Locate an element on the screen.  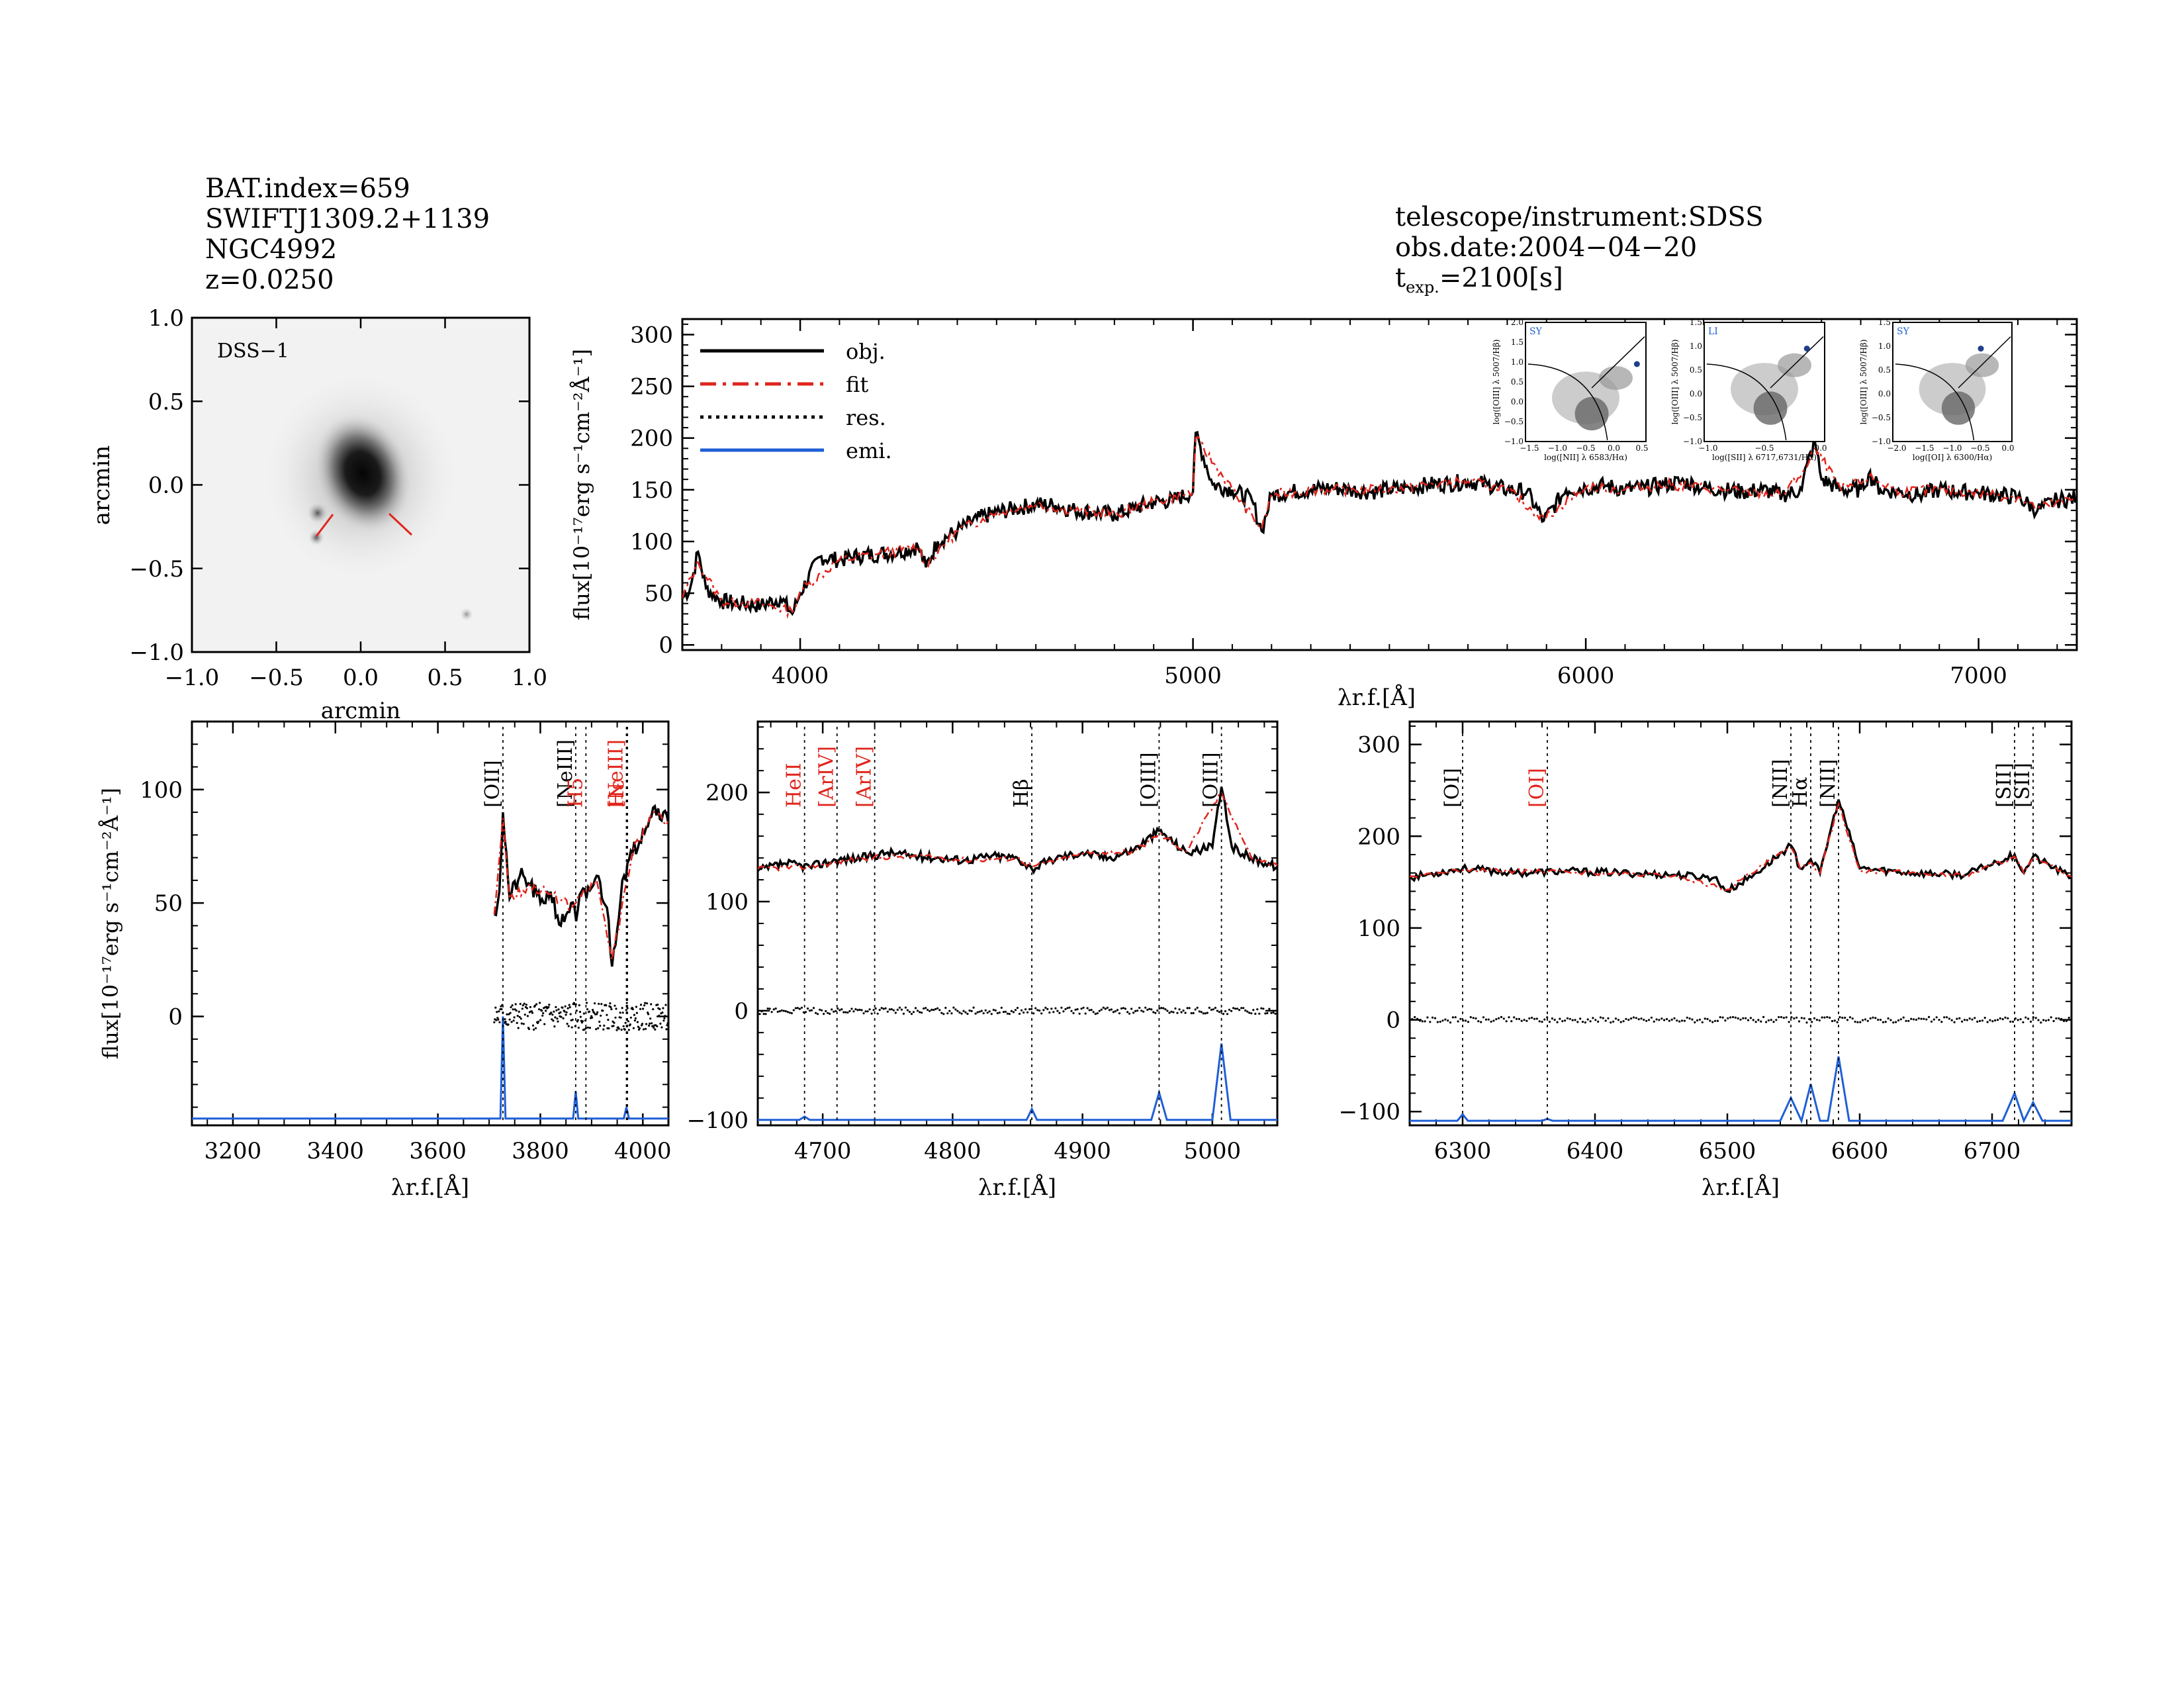
inset-density-core is located at coordinates (1959, 408).